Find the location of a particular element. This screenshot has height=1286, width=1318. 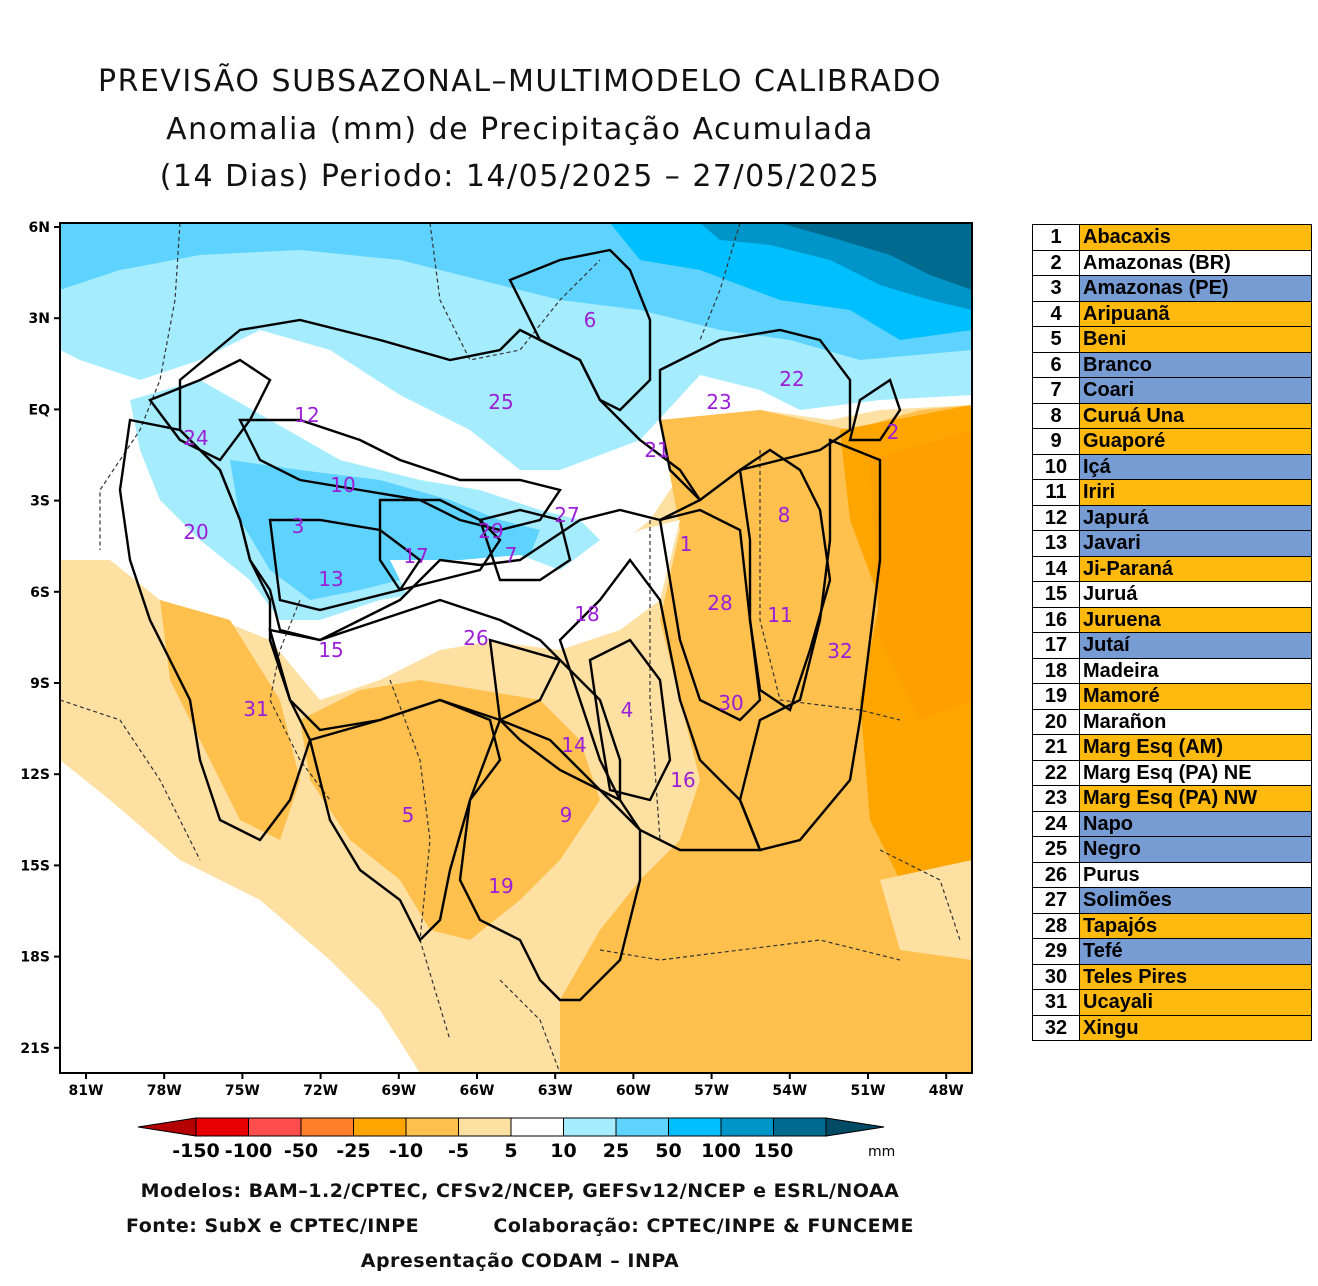

legend-number: 30 is located at coordinates (1056, 976).